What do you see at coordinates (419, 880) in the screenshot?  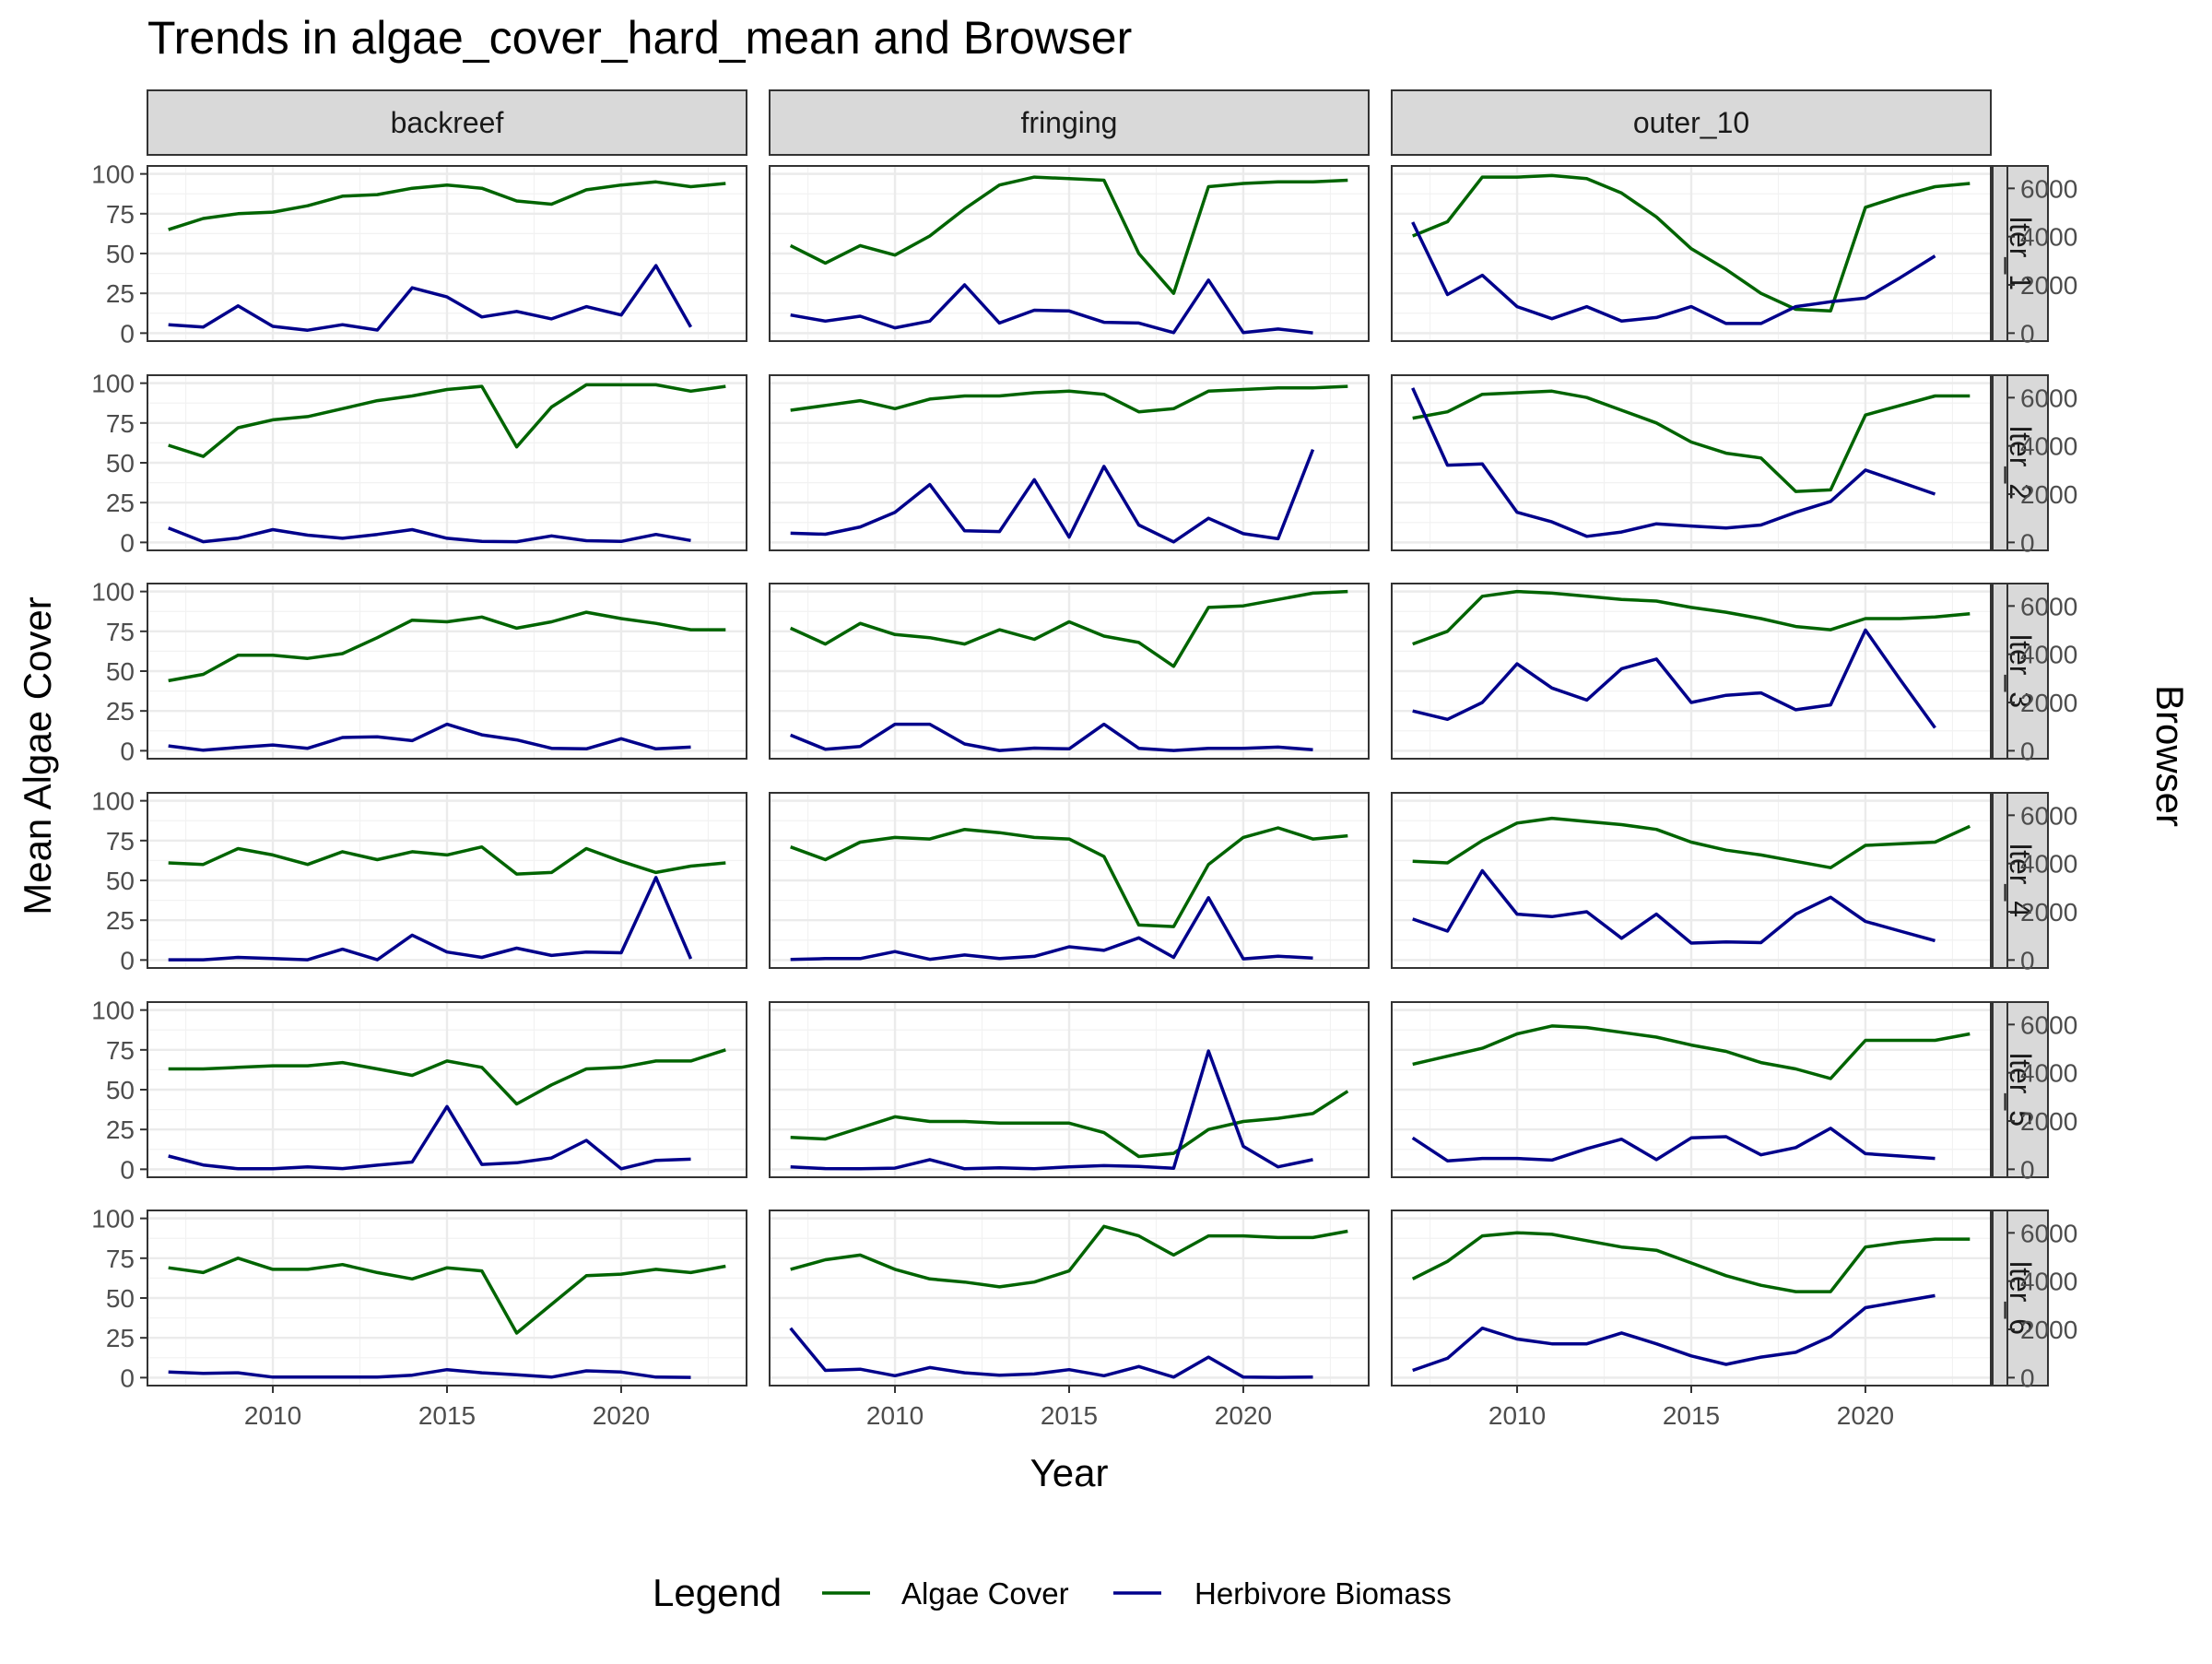 I see `panel-backreef-lter_4: 0 25 50 75 100` at bounding box center [419, 880].